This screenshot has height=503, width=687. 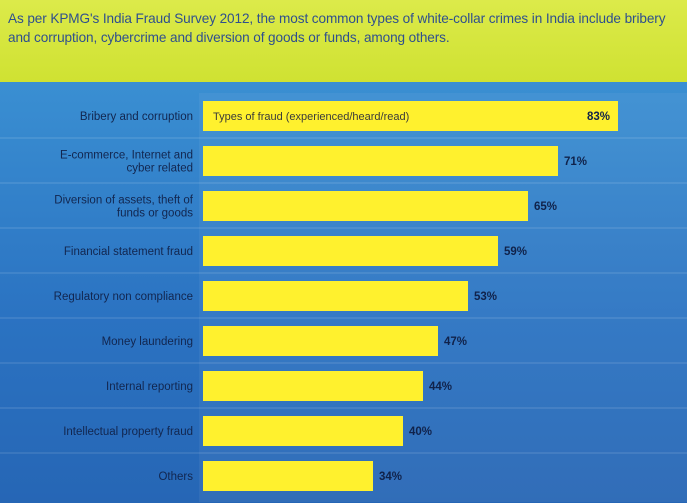 What do you see at coordinates (136, 117) in the screenshot?
I see `category-label: Bribery and corruption` at bounding box center [136, 117].